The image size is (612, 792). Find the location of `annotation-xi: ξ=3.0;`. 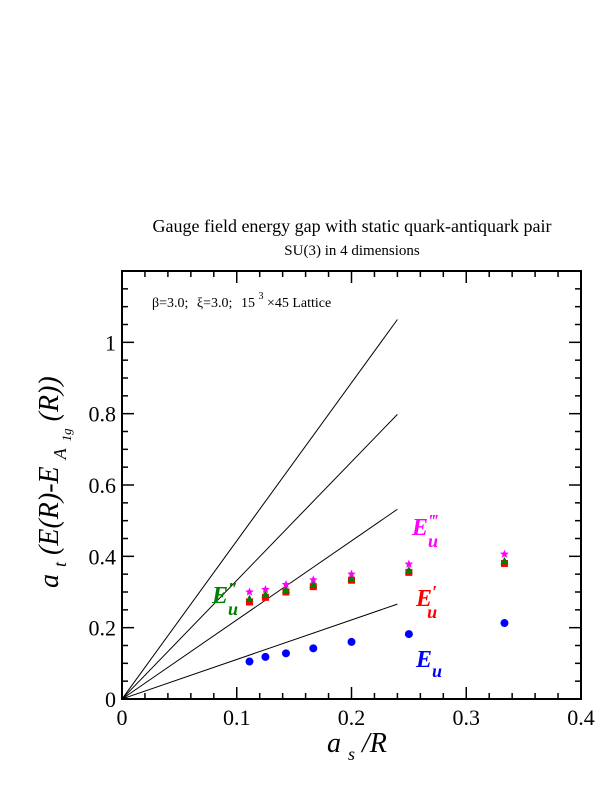

annotation-xi: ξ=3.0; is located at coordinates (215, 303).